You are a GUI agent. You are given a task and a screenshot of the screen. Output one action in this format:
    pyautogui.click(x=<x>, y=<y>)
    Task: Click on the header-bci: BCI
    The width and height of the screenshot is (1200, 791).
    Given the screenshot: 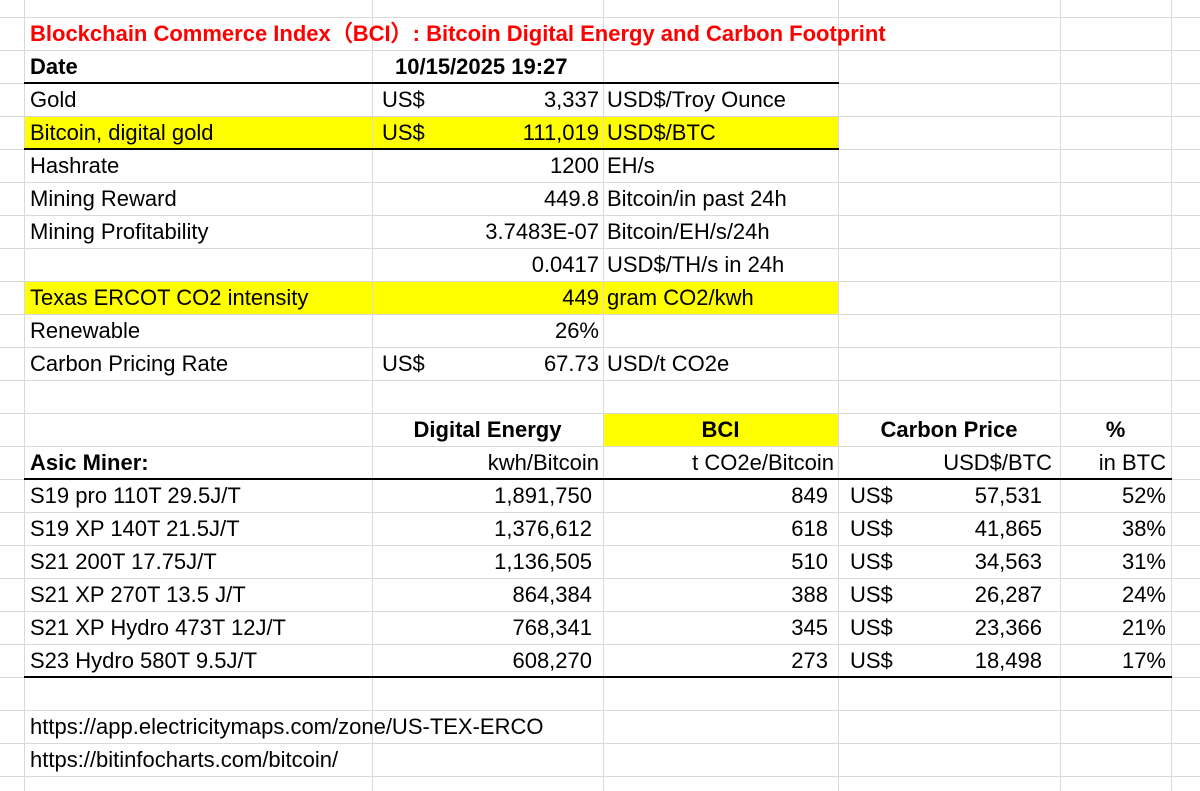 What is the action you would take?
    pyautogui.click(x=720, y=429)
    